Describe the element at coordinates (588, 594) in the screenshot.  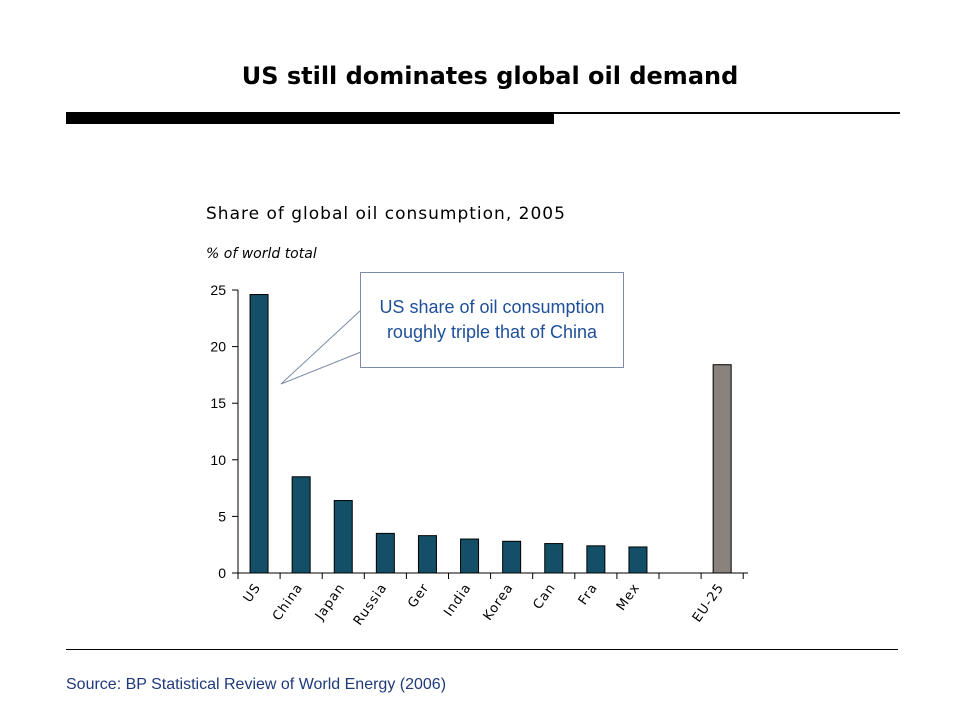
I see `x-tick-label: Fra` at that location.